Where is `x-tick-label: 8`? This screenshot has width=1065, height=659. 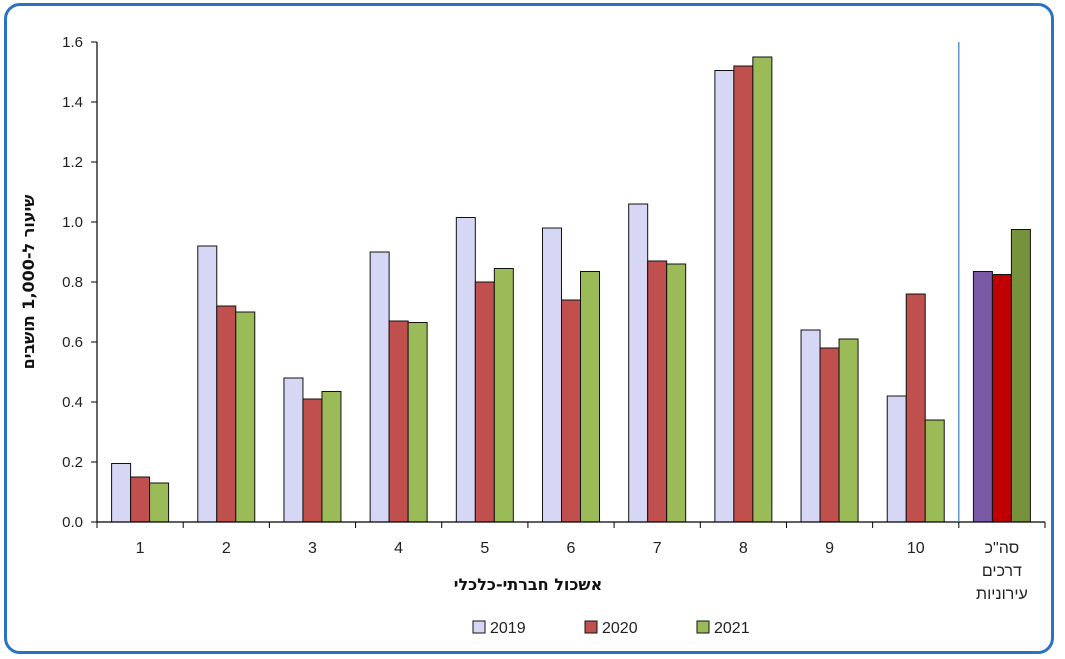
x-tick-label: 8 is located at coordinates (743, 548).